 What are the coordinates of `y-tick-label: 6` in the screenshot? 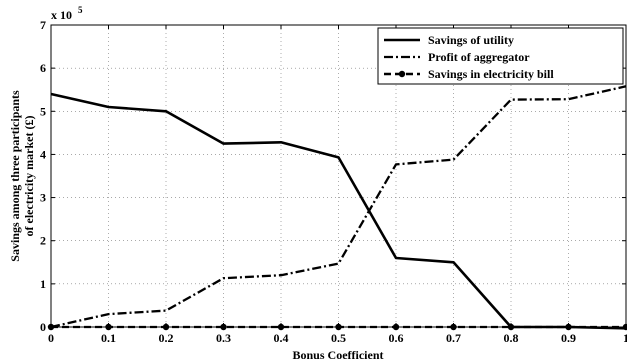 It's located at (43, 68).